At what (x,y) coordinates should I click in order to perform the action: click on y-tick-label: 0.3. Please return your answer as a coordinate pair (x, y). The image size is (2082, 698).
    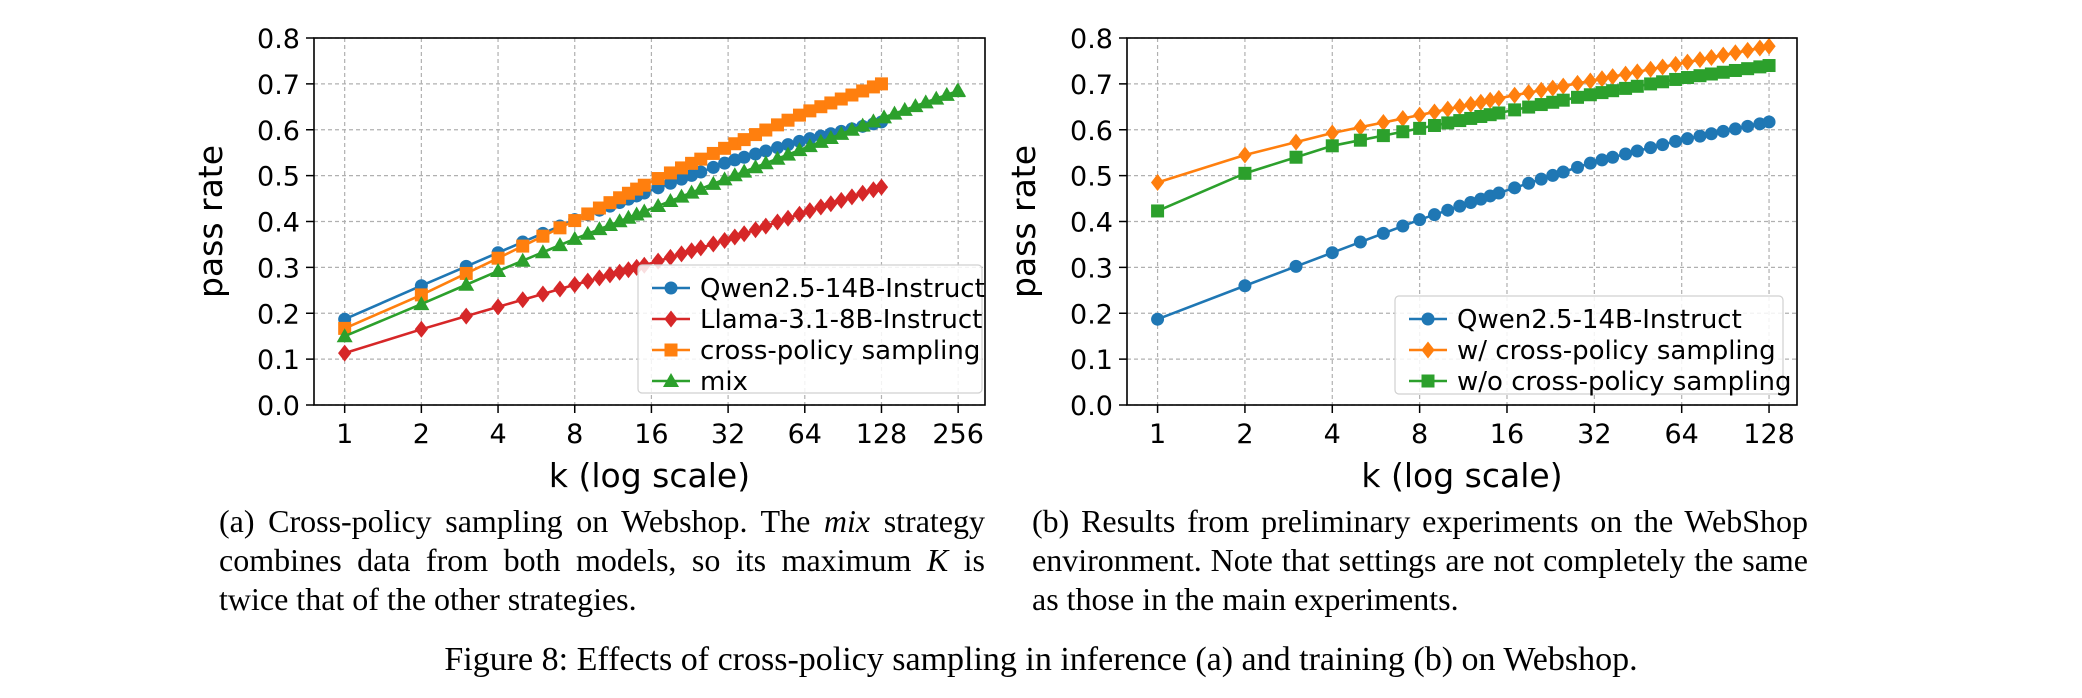
    Looking at the image, I should click on (1091, 268).